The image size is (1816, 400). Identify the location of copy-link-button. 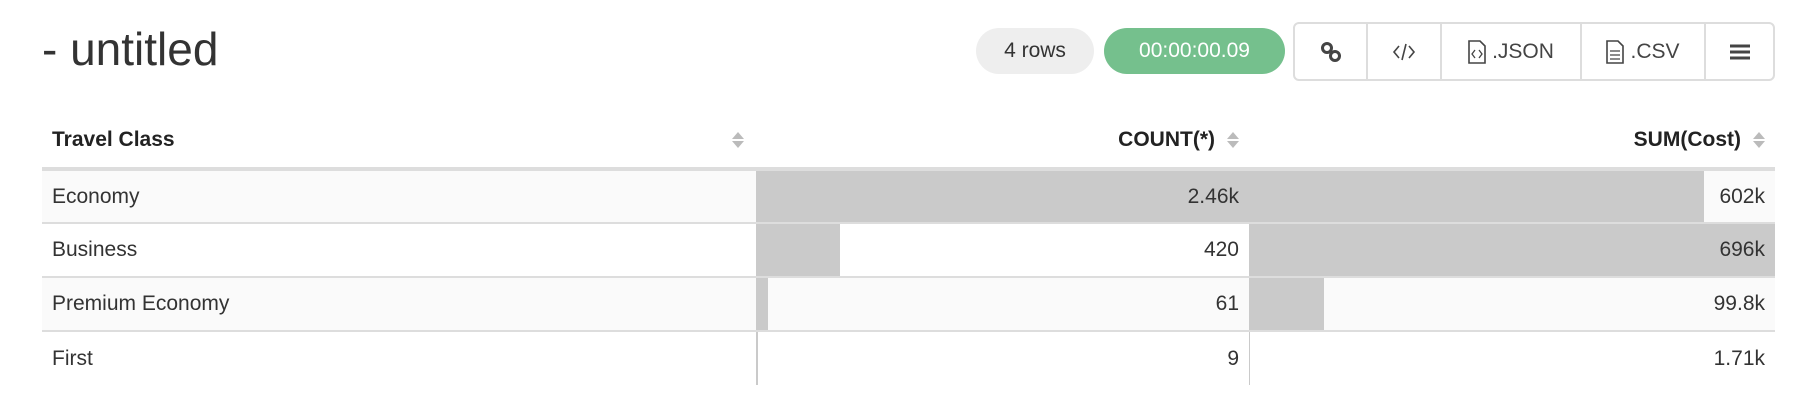
(1331, 51).